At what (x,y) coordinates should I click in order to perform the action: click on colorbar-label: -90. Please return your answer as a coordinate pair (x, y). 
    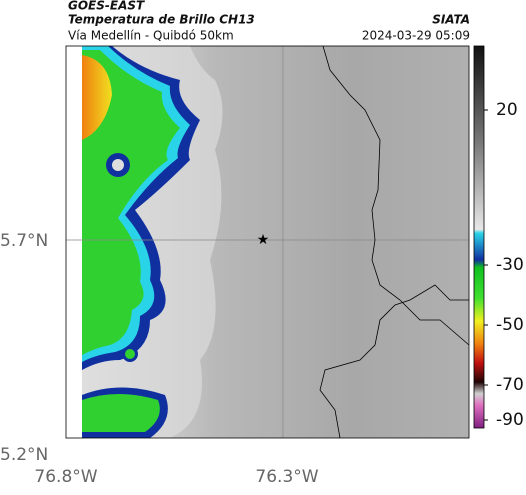
    Looking at the image, I should click on (510, 420).